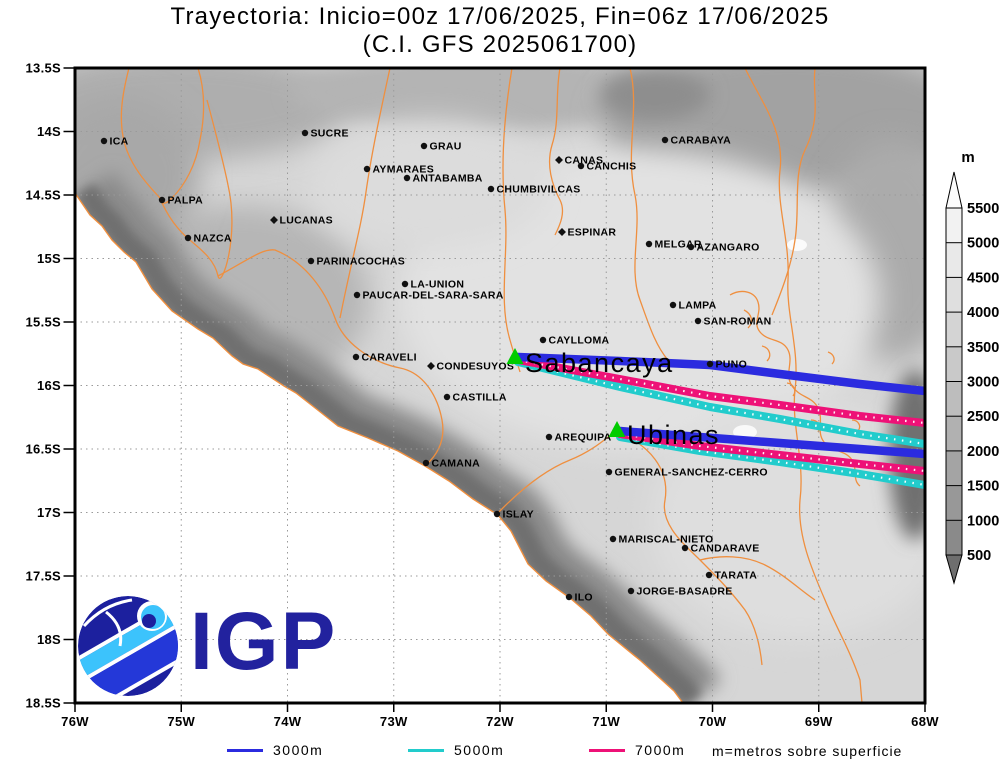 This screenshot has height=772, width=1000. What do you see at coordinates (426, 750) in the screenshot?
I see `legend-swatch-5000m` at bounding box center [426, 750].